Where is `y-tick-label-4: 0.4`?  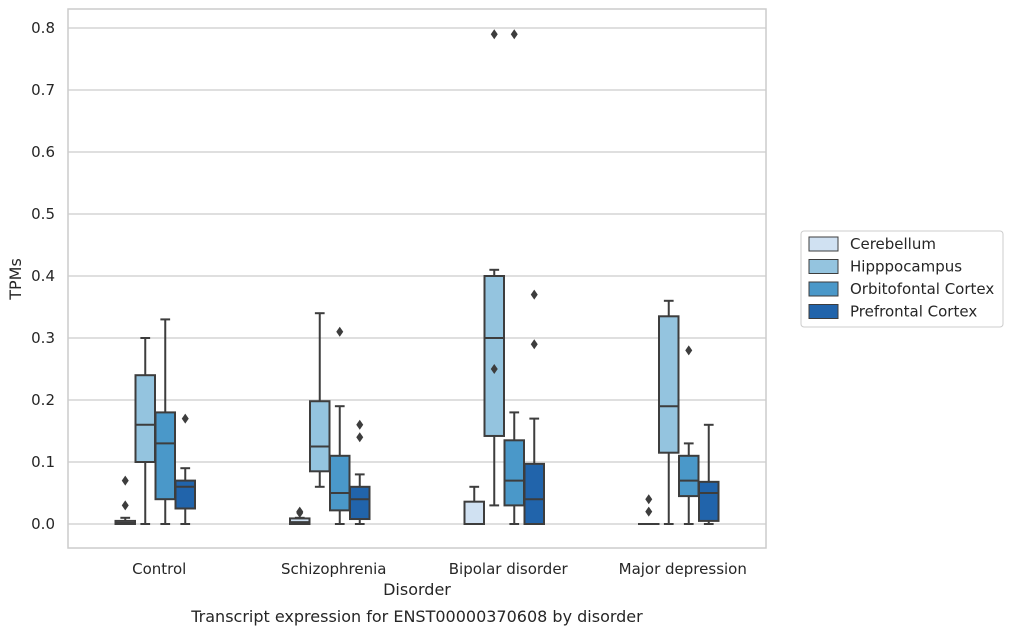 y-tick-label-4: 0.4 is located at coordinates (43, 276).